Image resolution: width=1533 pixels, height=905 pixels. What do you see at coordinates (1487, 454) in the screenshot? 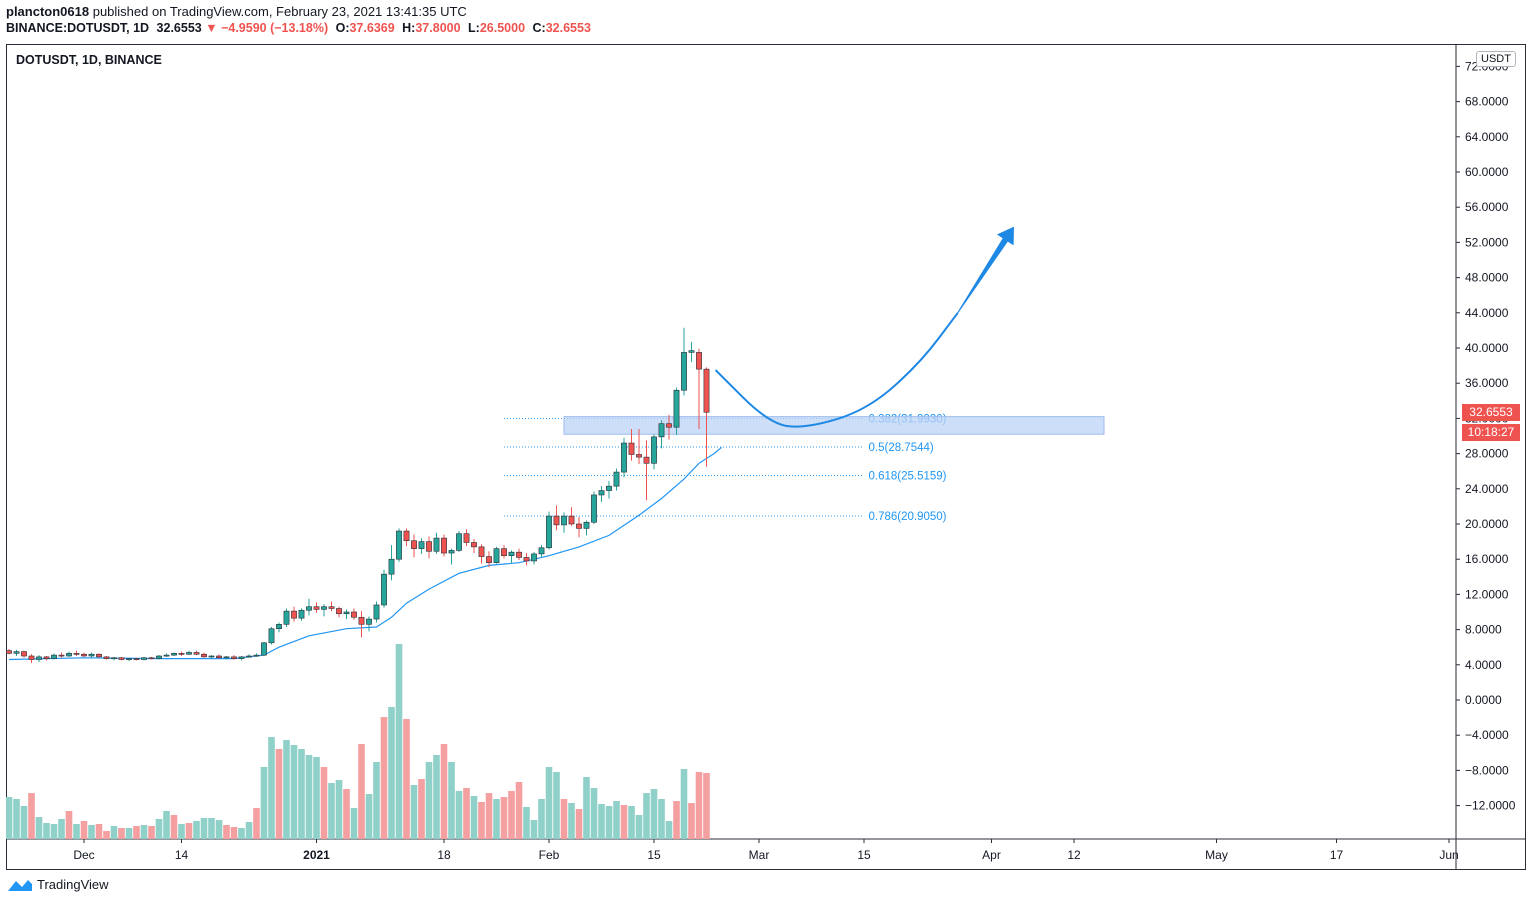
I see `y-tick-label: 28.0000` at bounding box center [1487, 454].